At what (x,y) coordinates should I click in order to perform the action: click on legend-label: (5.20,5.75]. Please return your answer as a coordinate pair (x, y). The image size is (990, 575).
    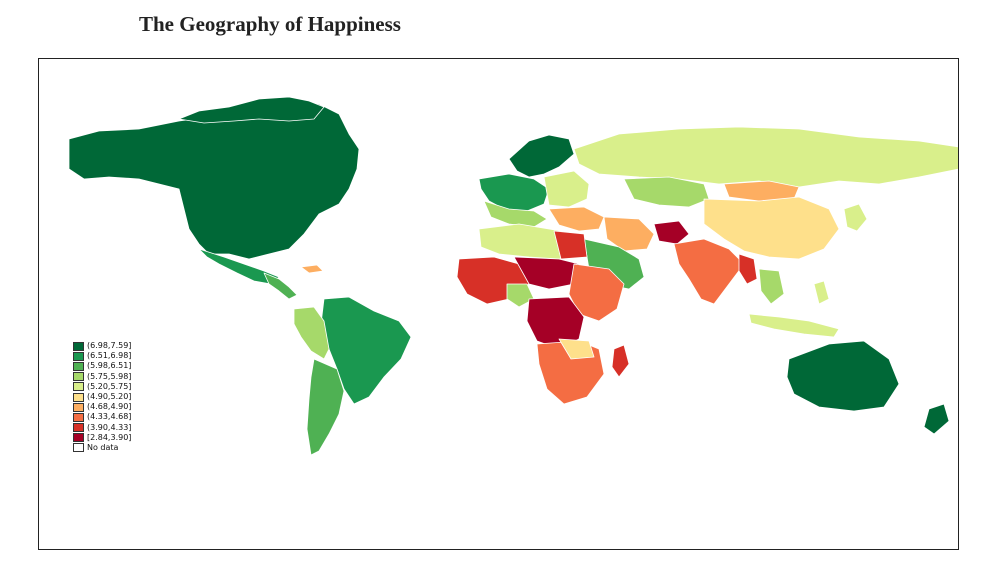
    Looking at the image, I should click on (109, 386).